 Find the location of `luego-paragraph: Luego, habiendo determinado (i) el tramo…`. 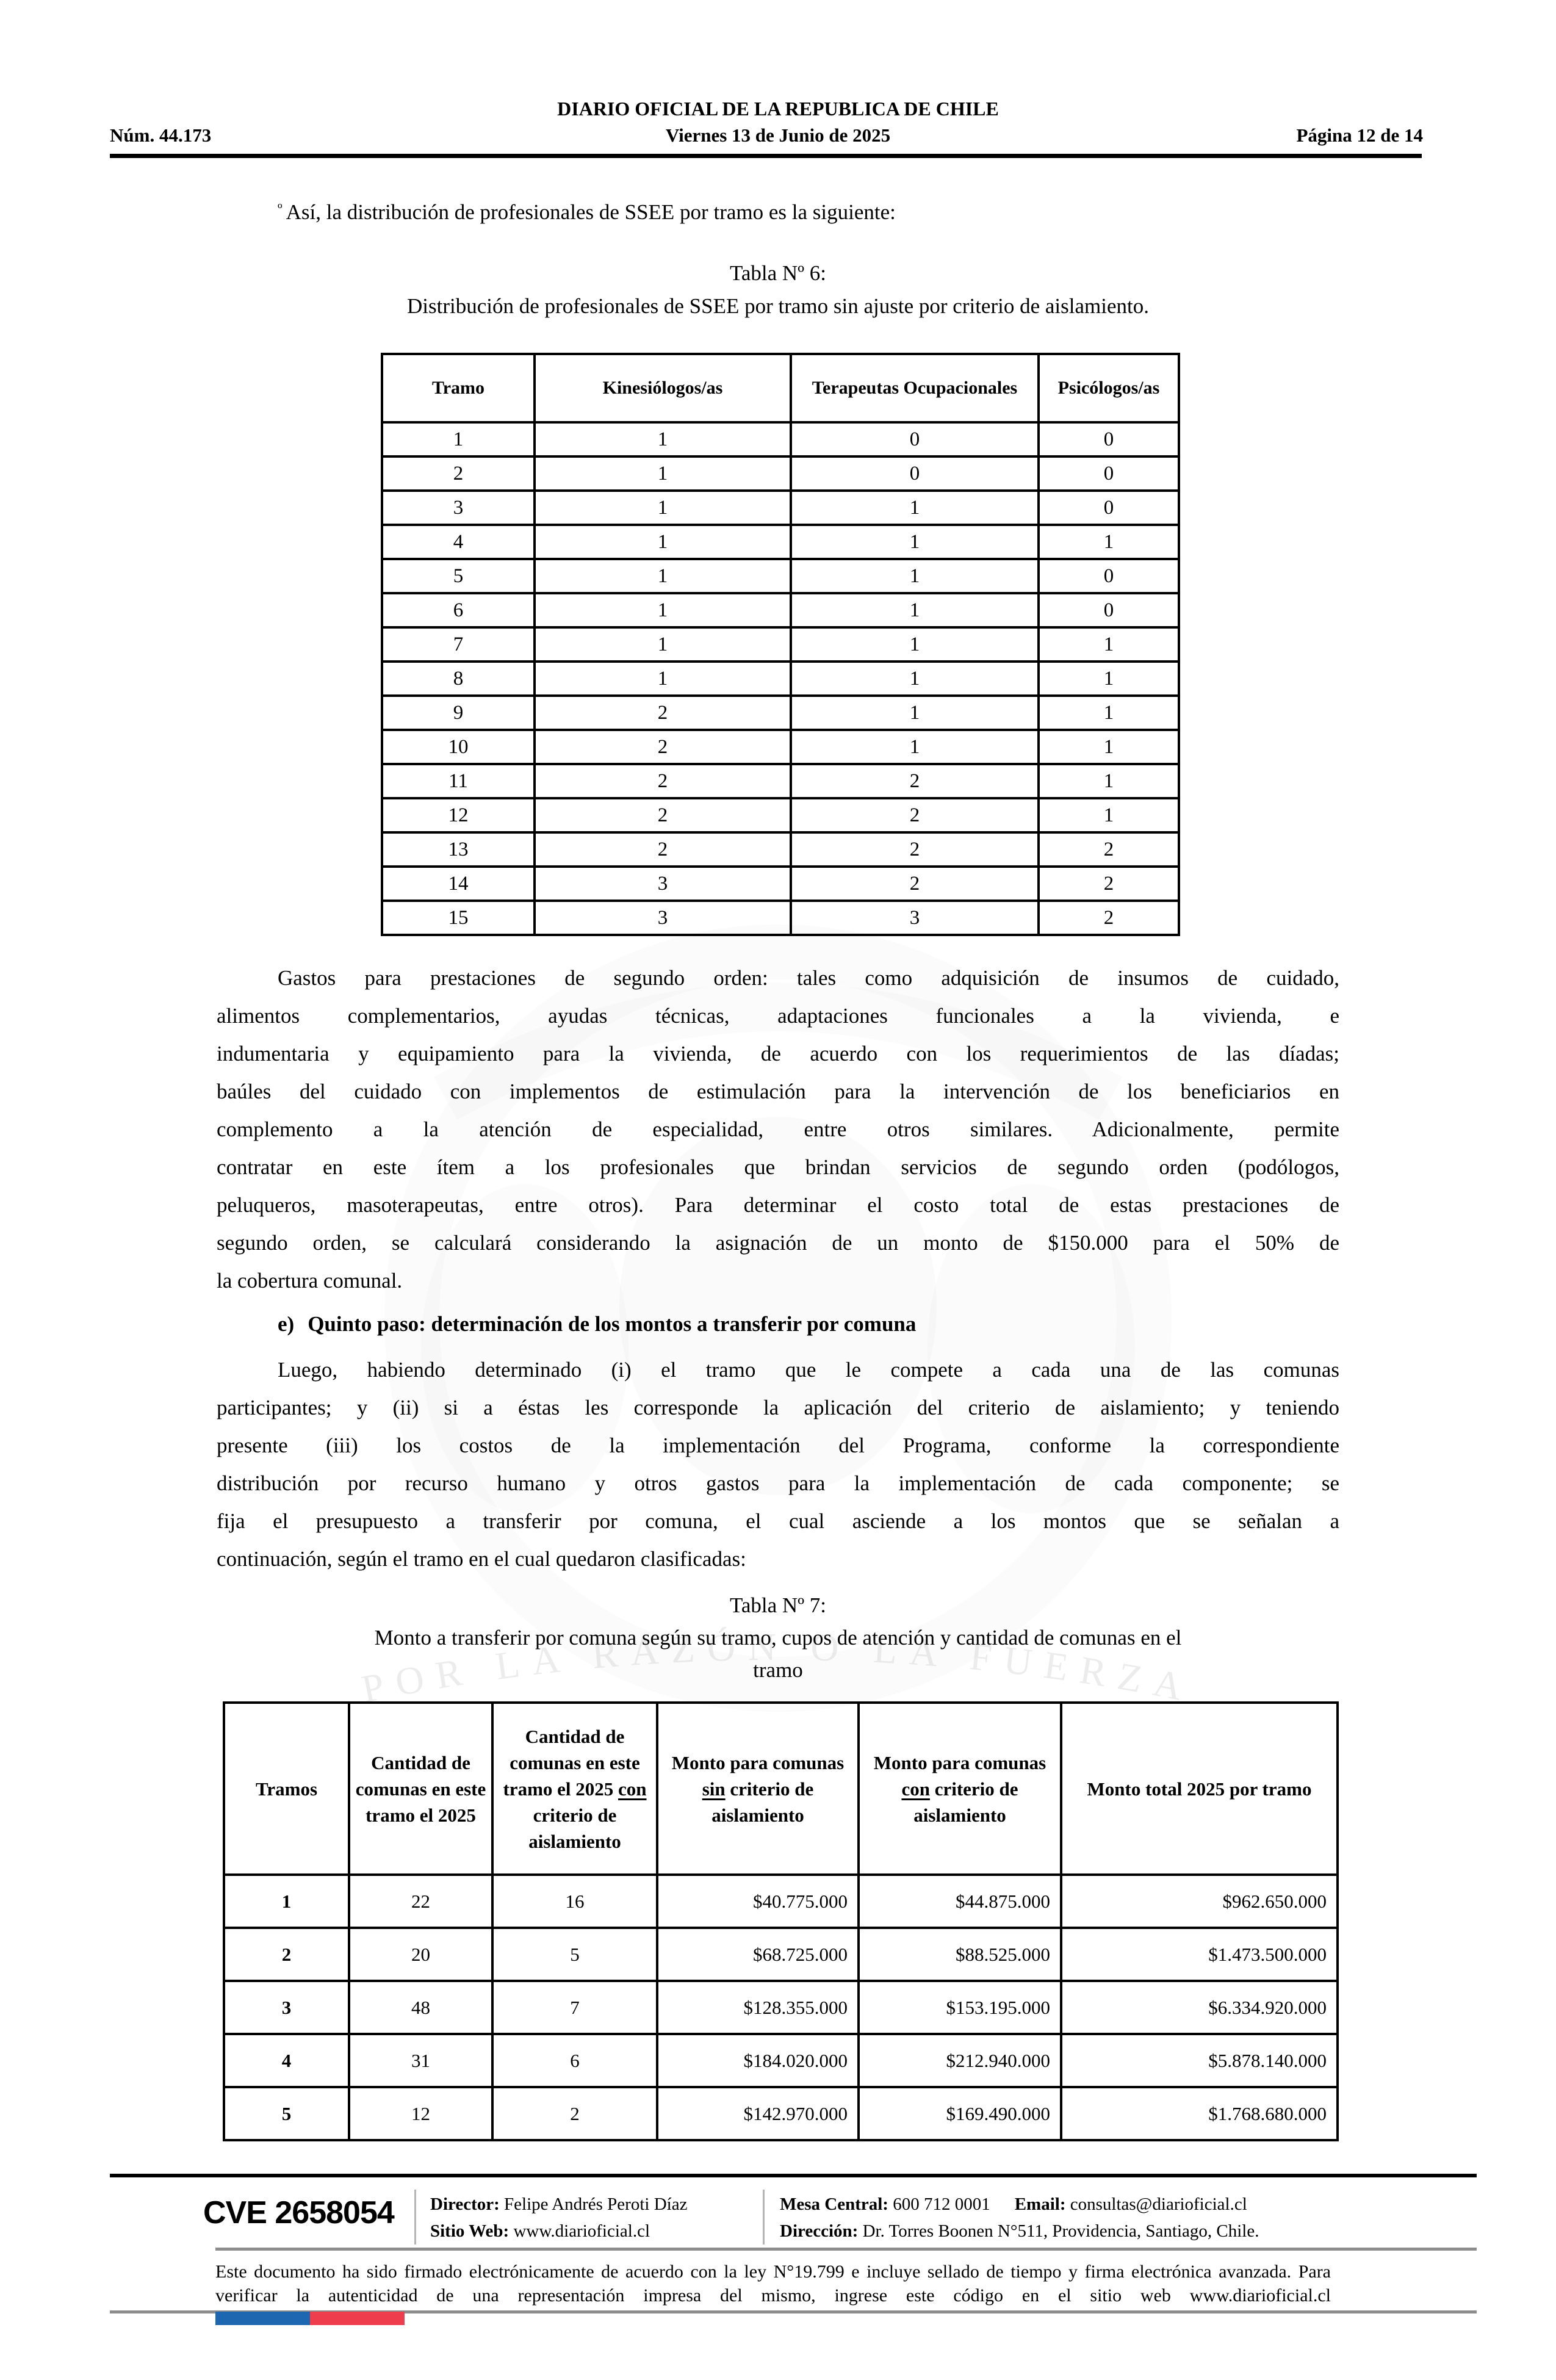

luego-paragraph: Luego, habiendo determinado (i) el tramo… is located at coordinates (778, 1464).